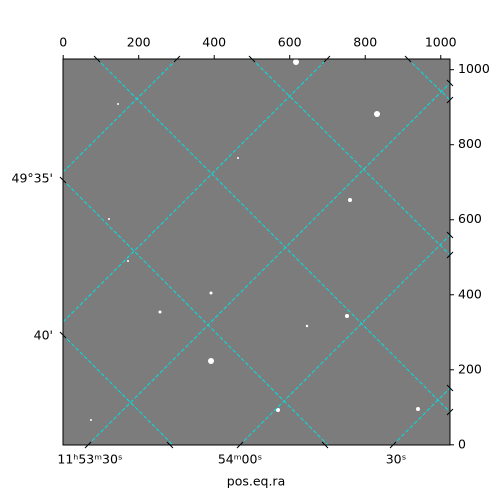  Describe the element at coordinates (89, 459) in the screenshot. I see `ra-label: 11ʰ53ᵐ30ˢ` at that location.